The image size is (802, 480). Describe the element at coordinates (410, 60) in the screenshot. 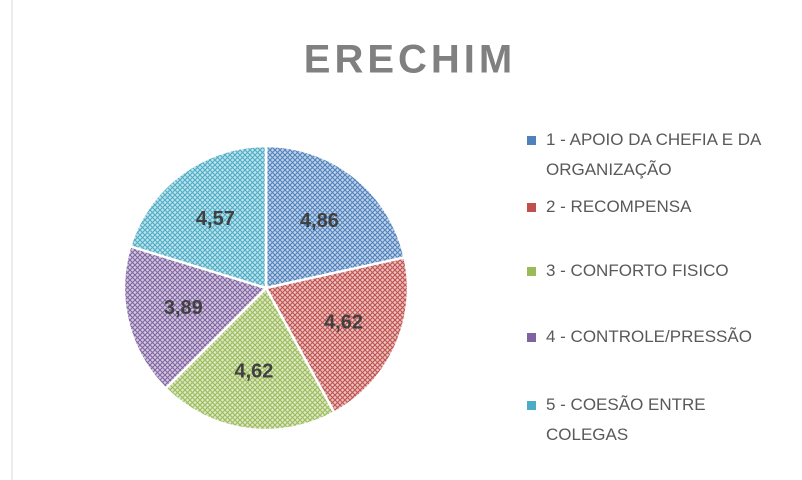

I see `chart-title: ERECHIM` at that location.